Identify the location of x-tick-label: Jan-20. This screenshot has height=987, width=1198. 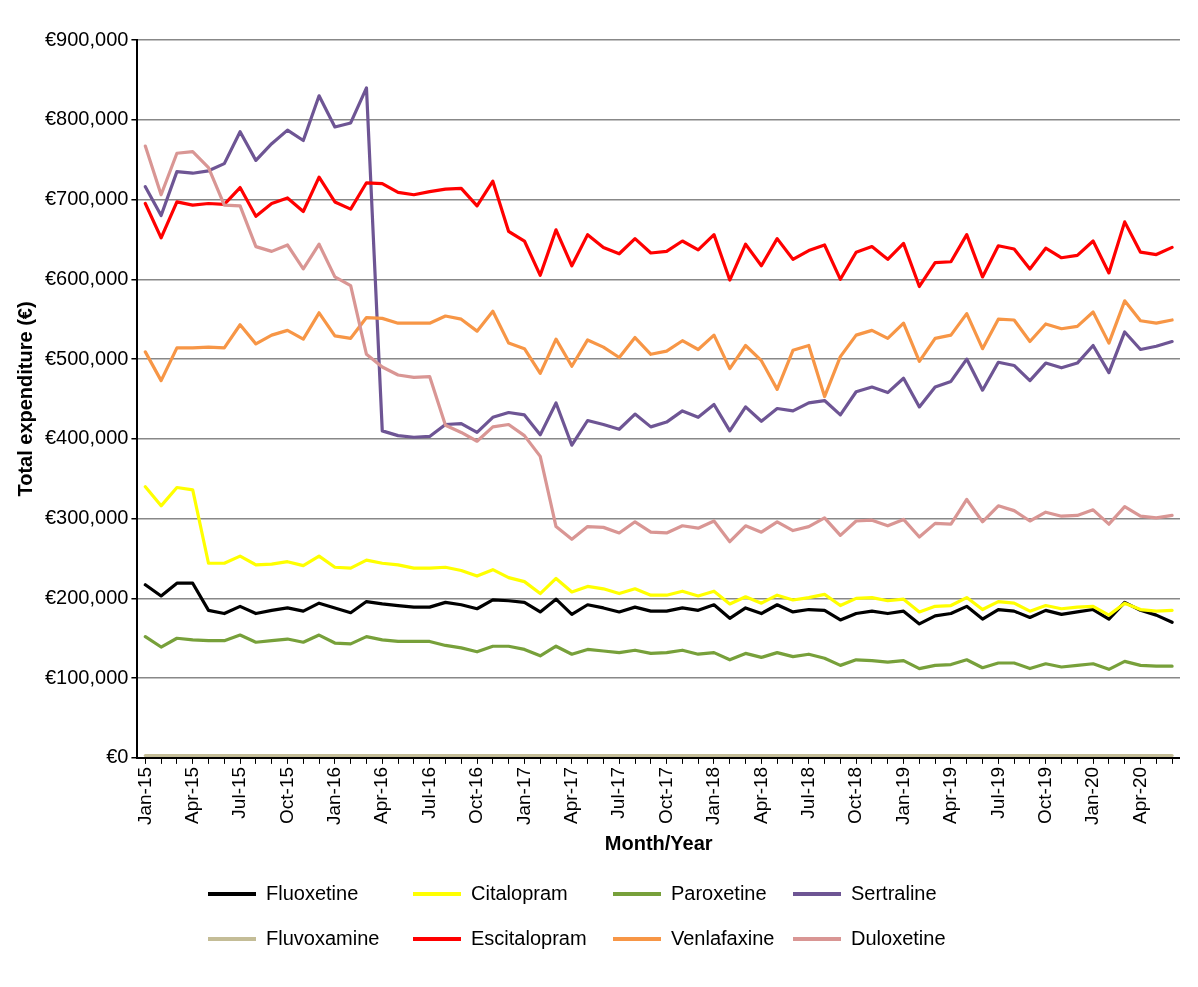
(1092, 796).